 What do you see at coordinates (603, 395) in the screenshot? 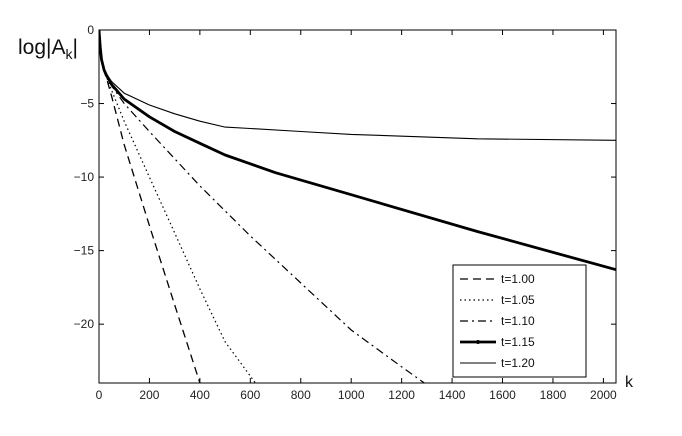
I see `x-tick-label: 2000` at bounding box center [603, 395].